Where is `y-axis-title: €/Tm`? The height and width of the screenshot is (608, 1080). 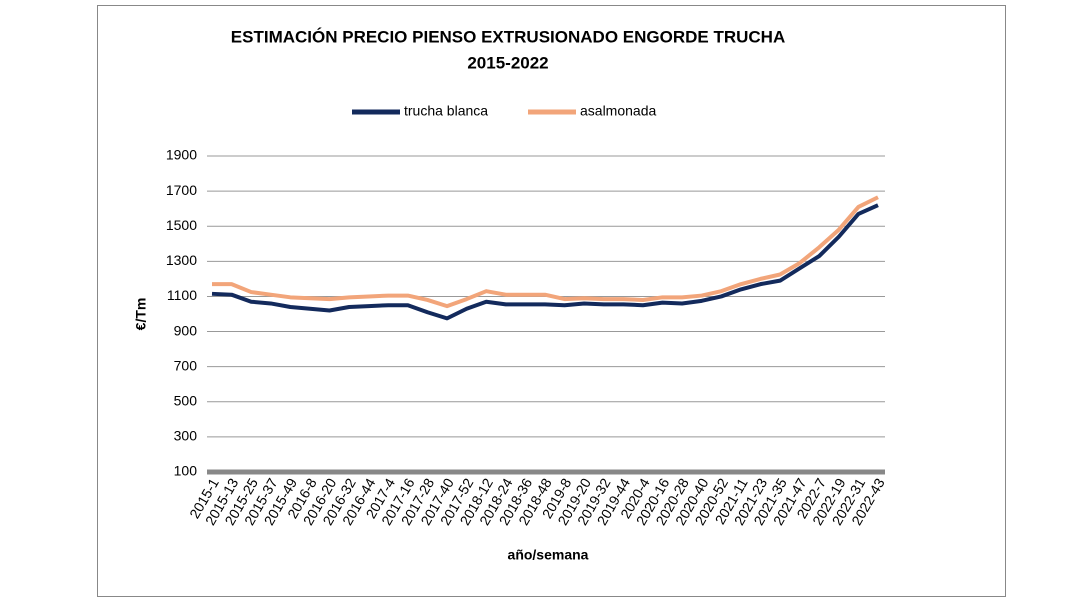 y-axis-title: €/Tm is located at coordinates (141, 314).